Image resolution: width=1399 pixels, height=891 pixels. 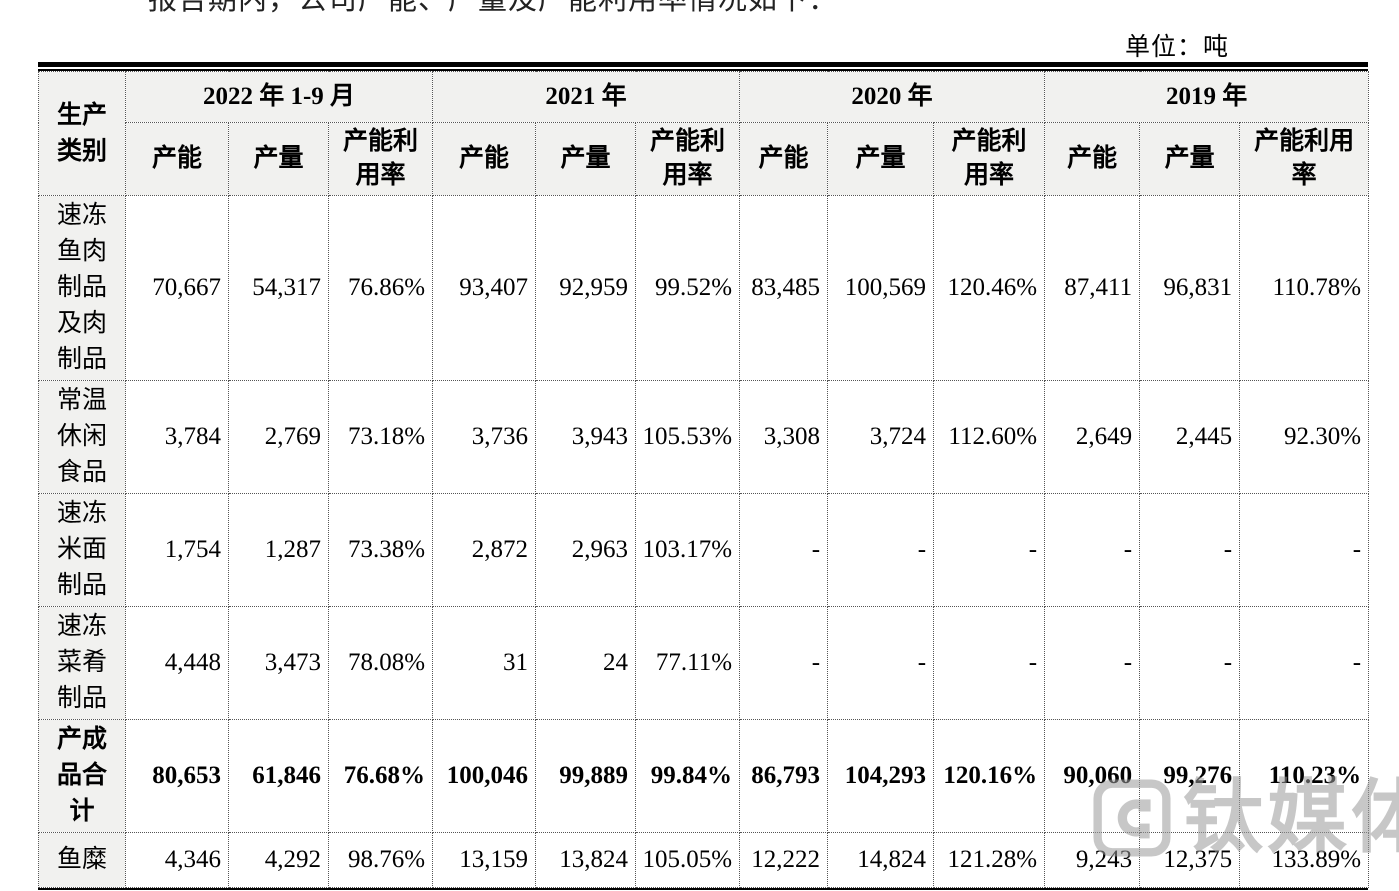 What do you see at coordinates (1190, 860) in the screenshot?
I see `cell: 12,375` at bounding box center [1190, 860].